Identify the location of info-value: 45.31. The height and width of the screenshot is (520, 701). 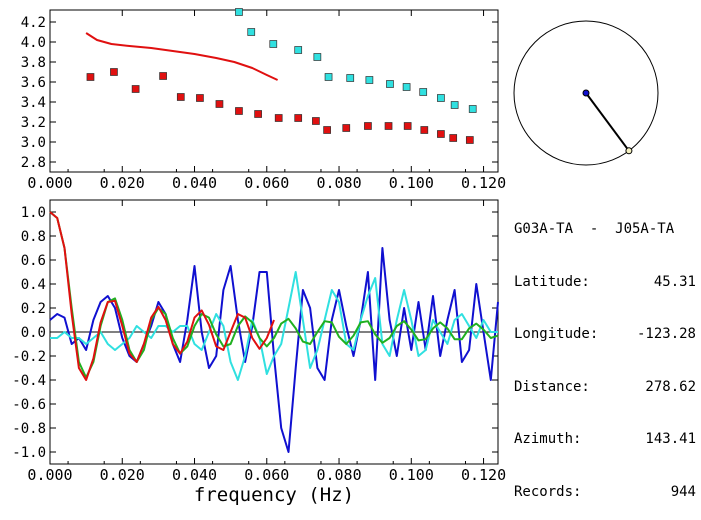
(674, 281).